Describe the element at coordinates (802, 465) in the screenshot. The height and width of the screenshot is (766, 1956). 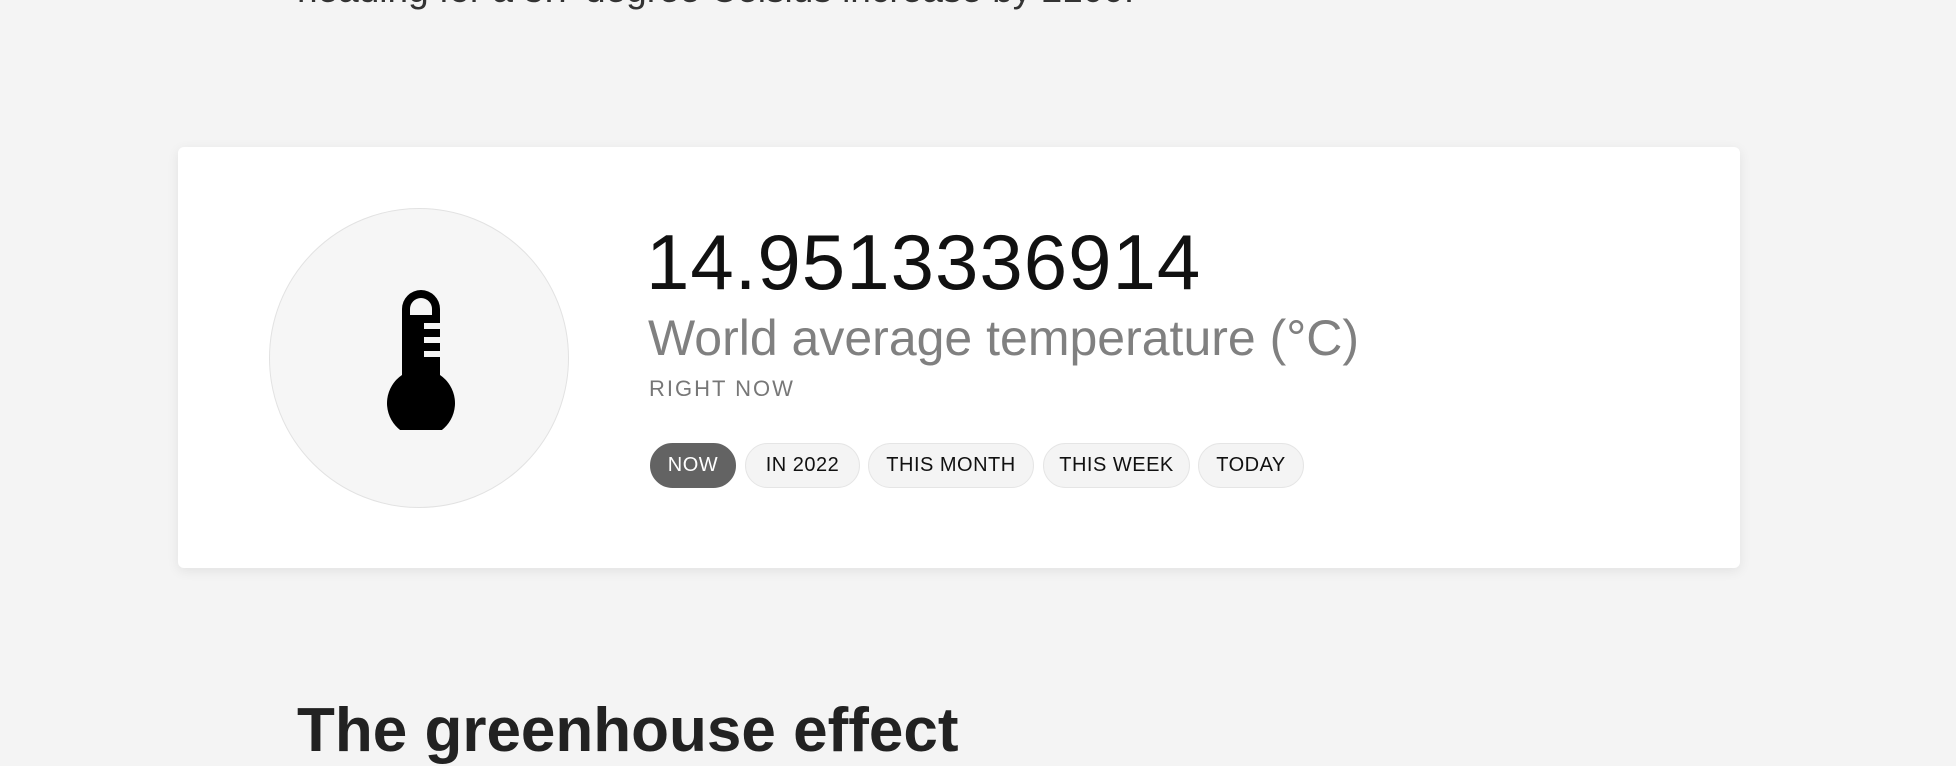
I see `tab-button: IN 2022` at that location.